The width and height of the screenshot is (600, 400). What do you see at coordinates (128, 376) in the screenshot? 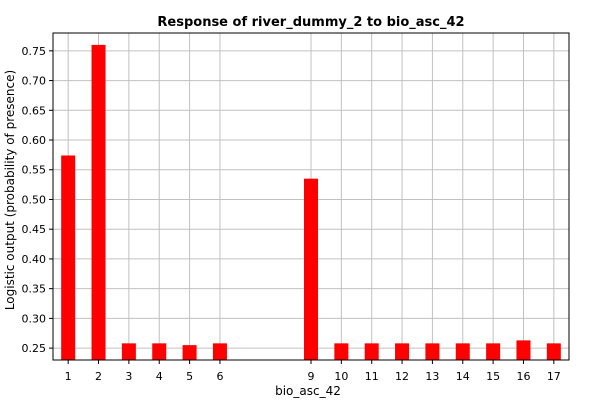
I see `x-tick-label: 3` at bounding box center [128, 376].